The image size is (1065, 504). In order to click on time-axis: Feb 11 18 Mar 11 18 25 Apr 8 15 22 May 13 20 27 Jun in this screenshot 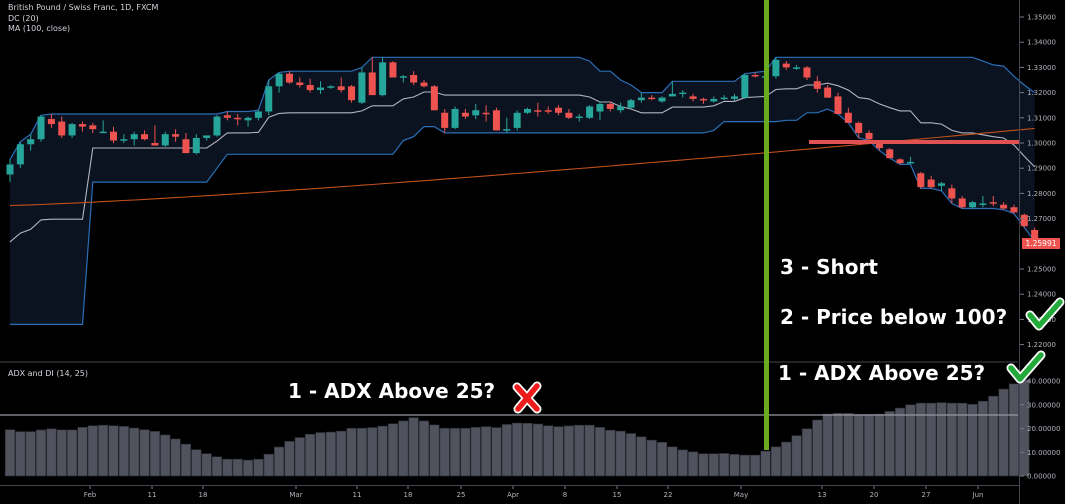, I will do `click(534, 492)`.